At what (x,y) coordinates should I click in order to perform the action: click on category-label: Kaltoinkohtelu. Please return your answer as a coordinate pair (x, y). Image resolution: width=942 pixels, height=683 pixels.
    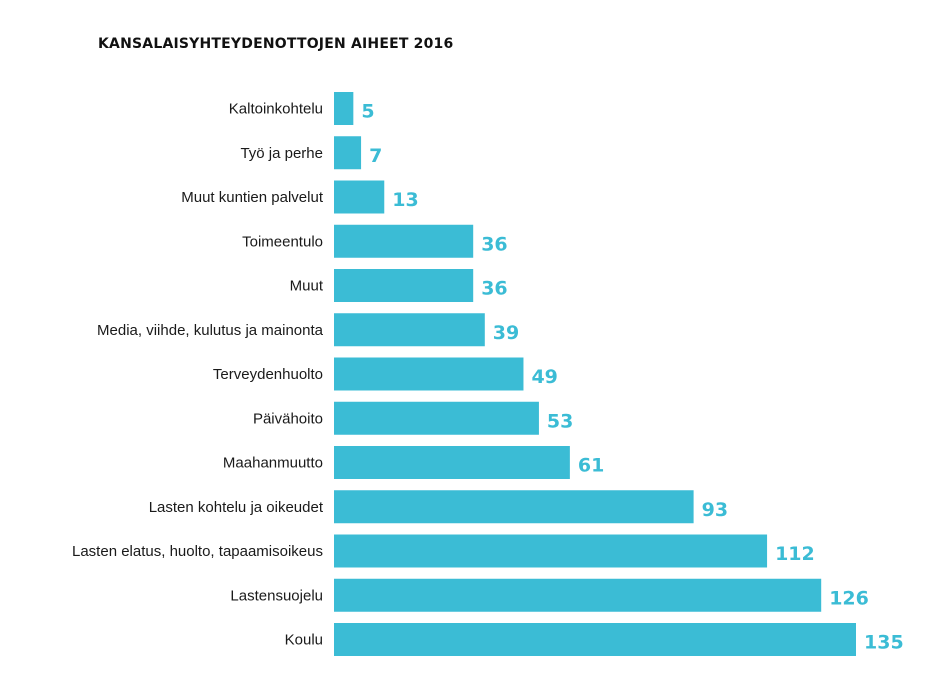
    Looking at the image, I should click on (276, 109).